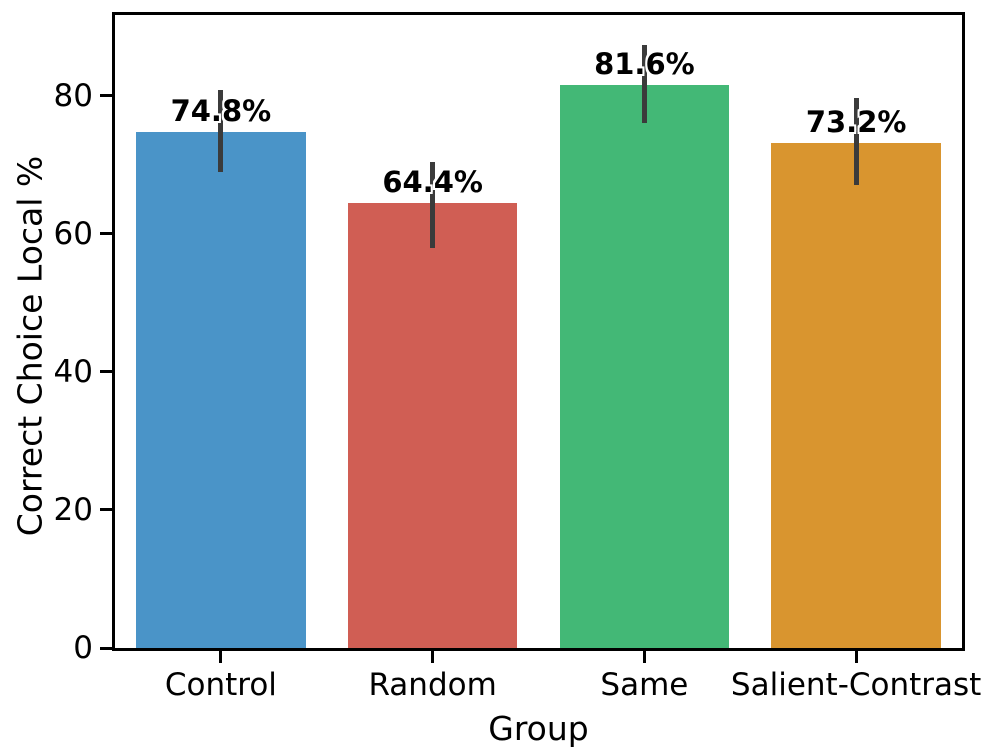  I want to click on bar-random, so click(432, 425).